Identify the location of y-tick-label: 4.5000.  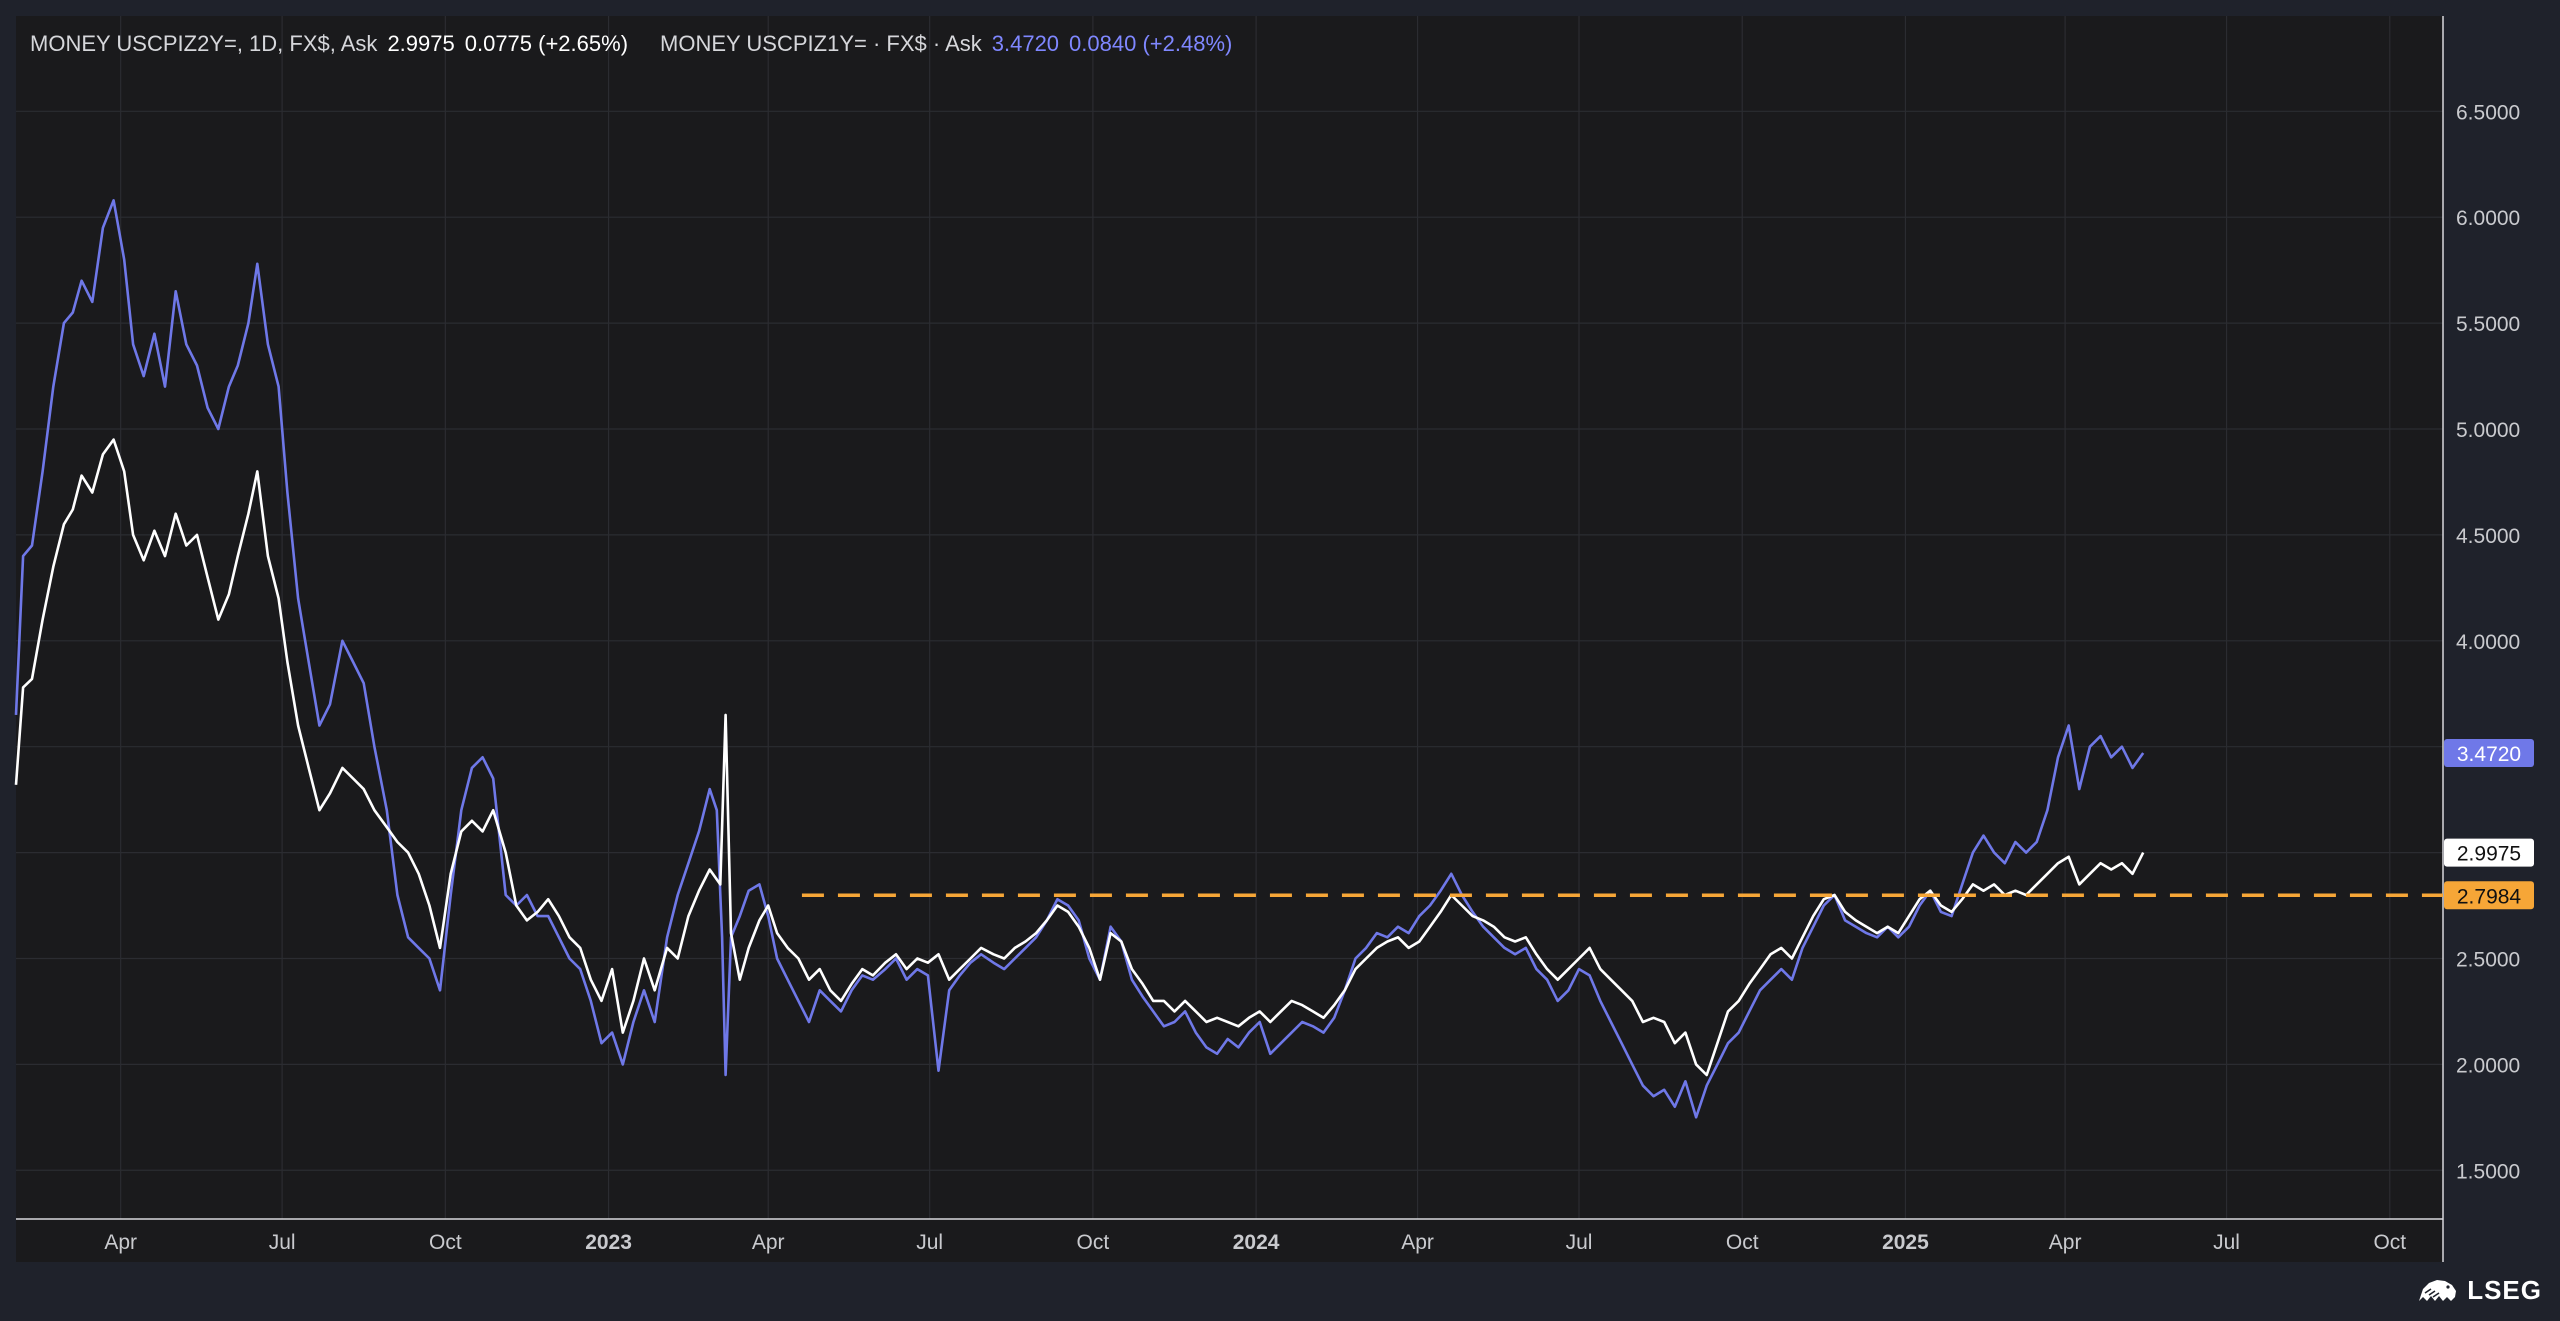
(2488, 536).